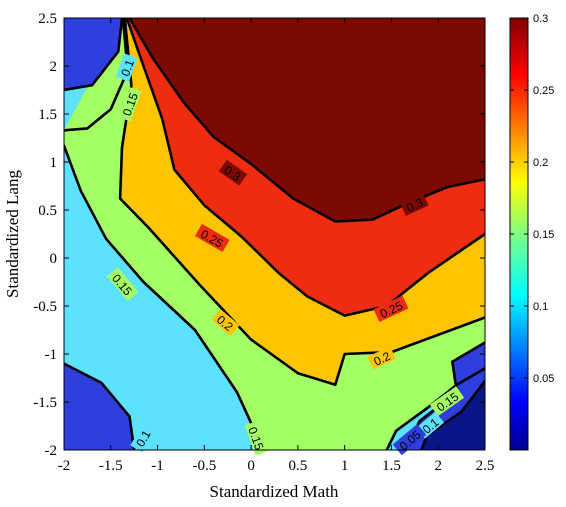 Image resolution: width=566 pixels, height=507 pixels. Describe the element at coordinates (54, 67) in the screenshot. I see `y-tick-label: 2` at that location.